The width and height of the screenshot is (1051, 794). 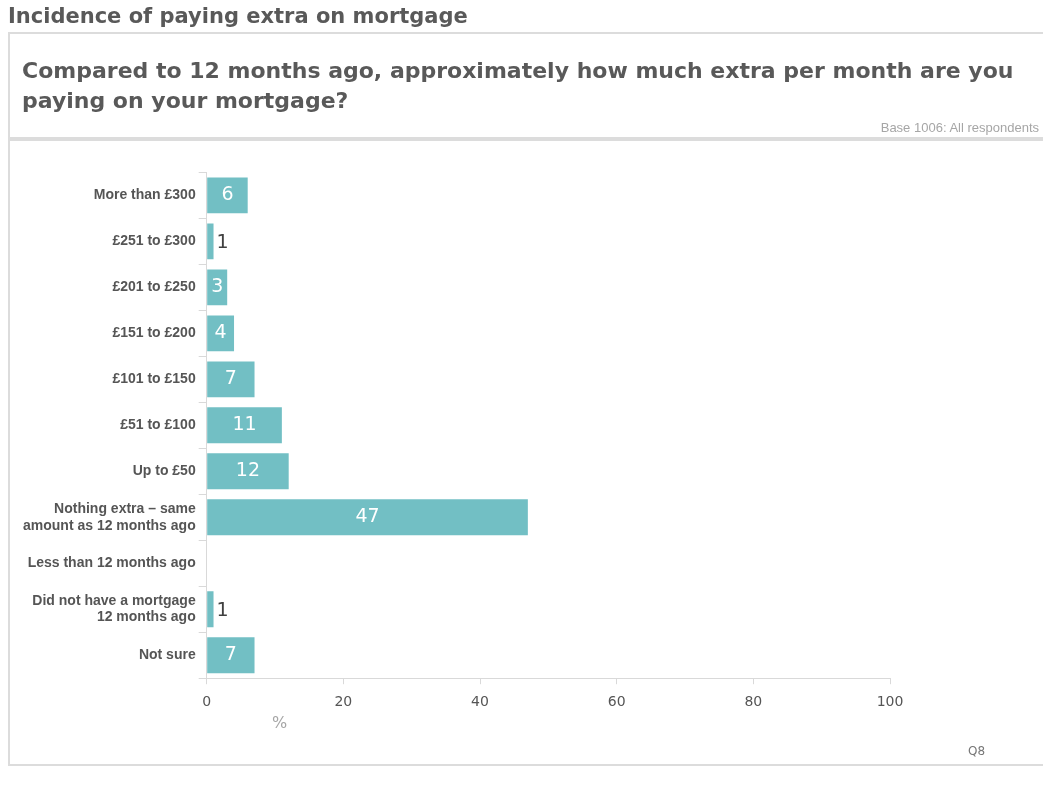 What do you see at coordinates (343, 701) in the screenshot?
I see `x-tick-label: 20` at bounding box center [343, 701].